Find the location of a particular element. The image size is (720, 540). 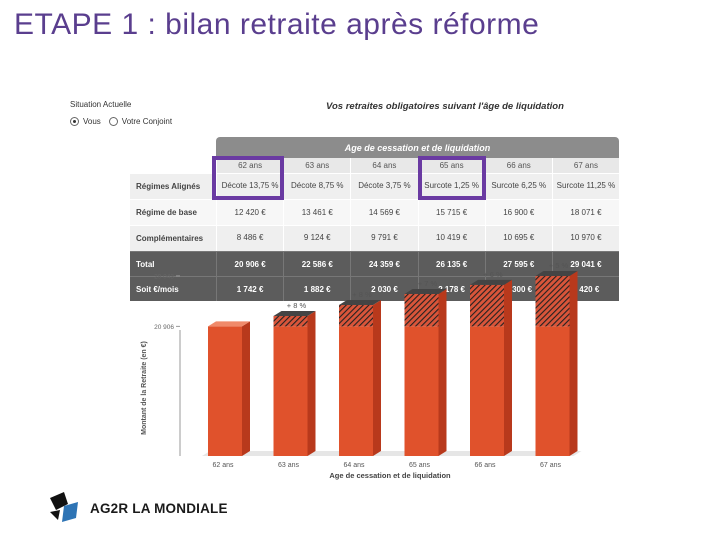

y-tick-label: 20 906 is located at coordinates (164, 327).